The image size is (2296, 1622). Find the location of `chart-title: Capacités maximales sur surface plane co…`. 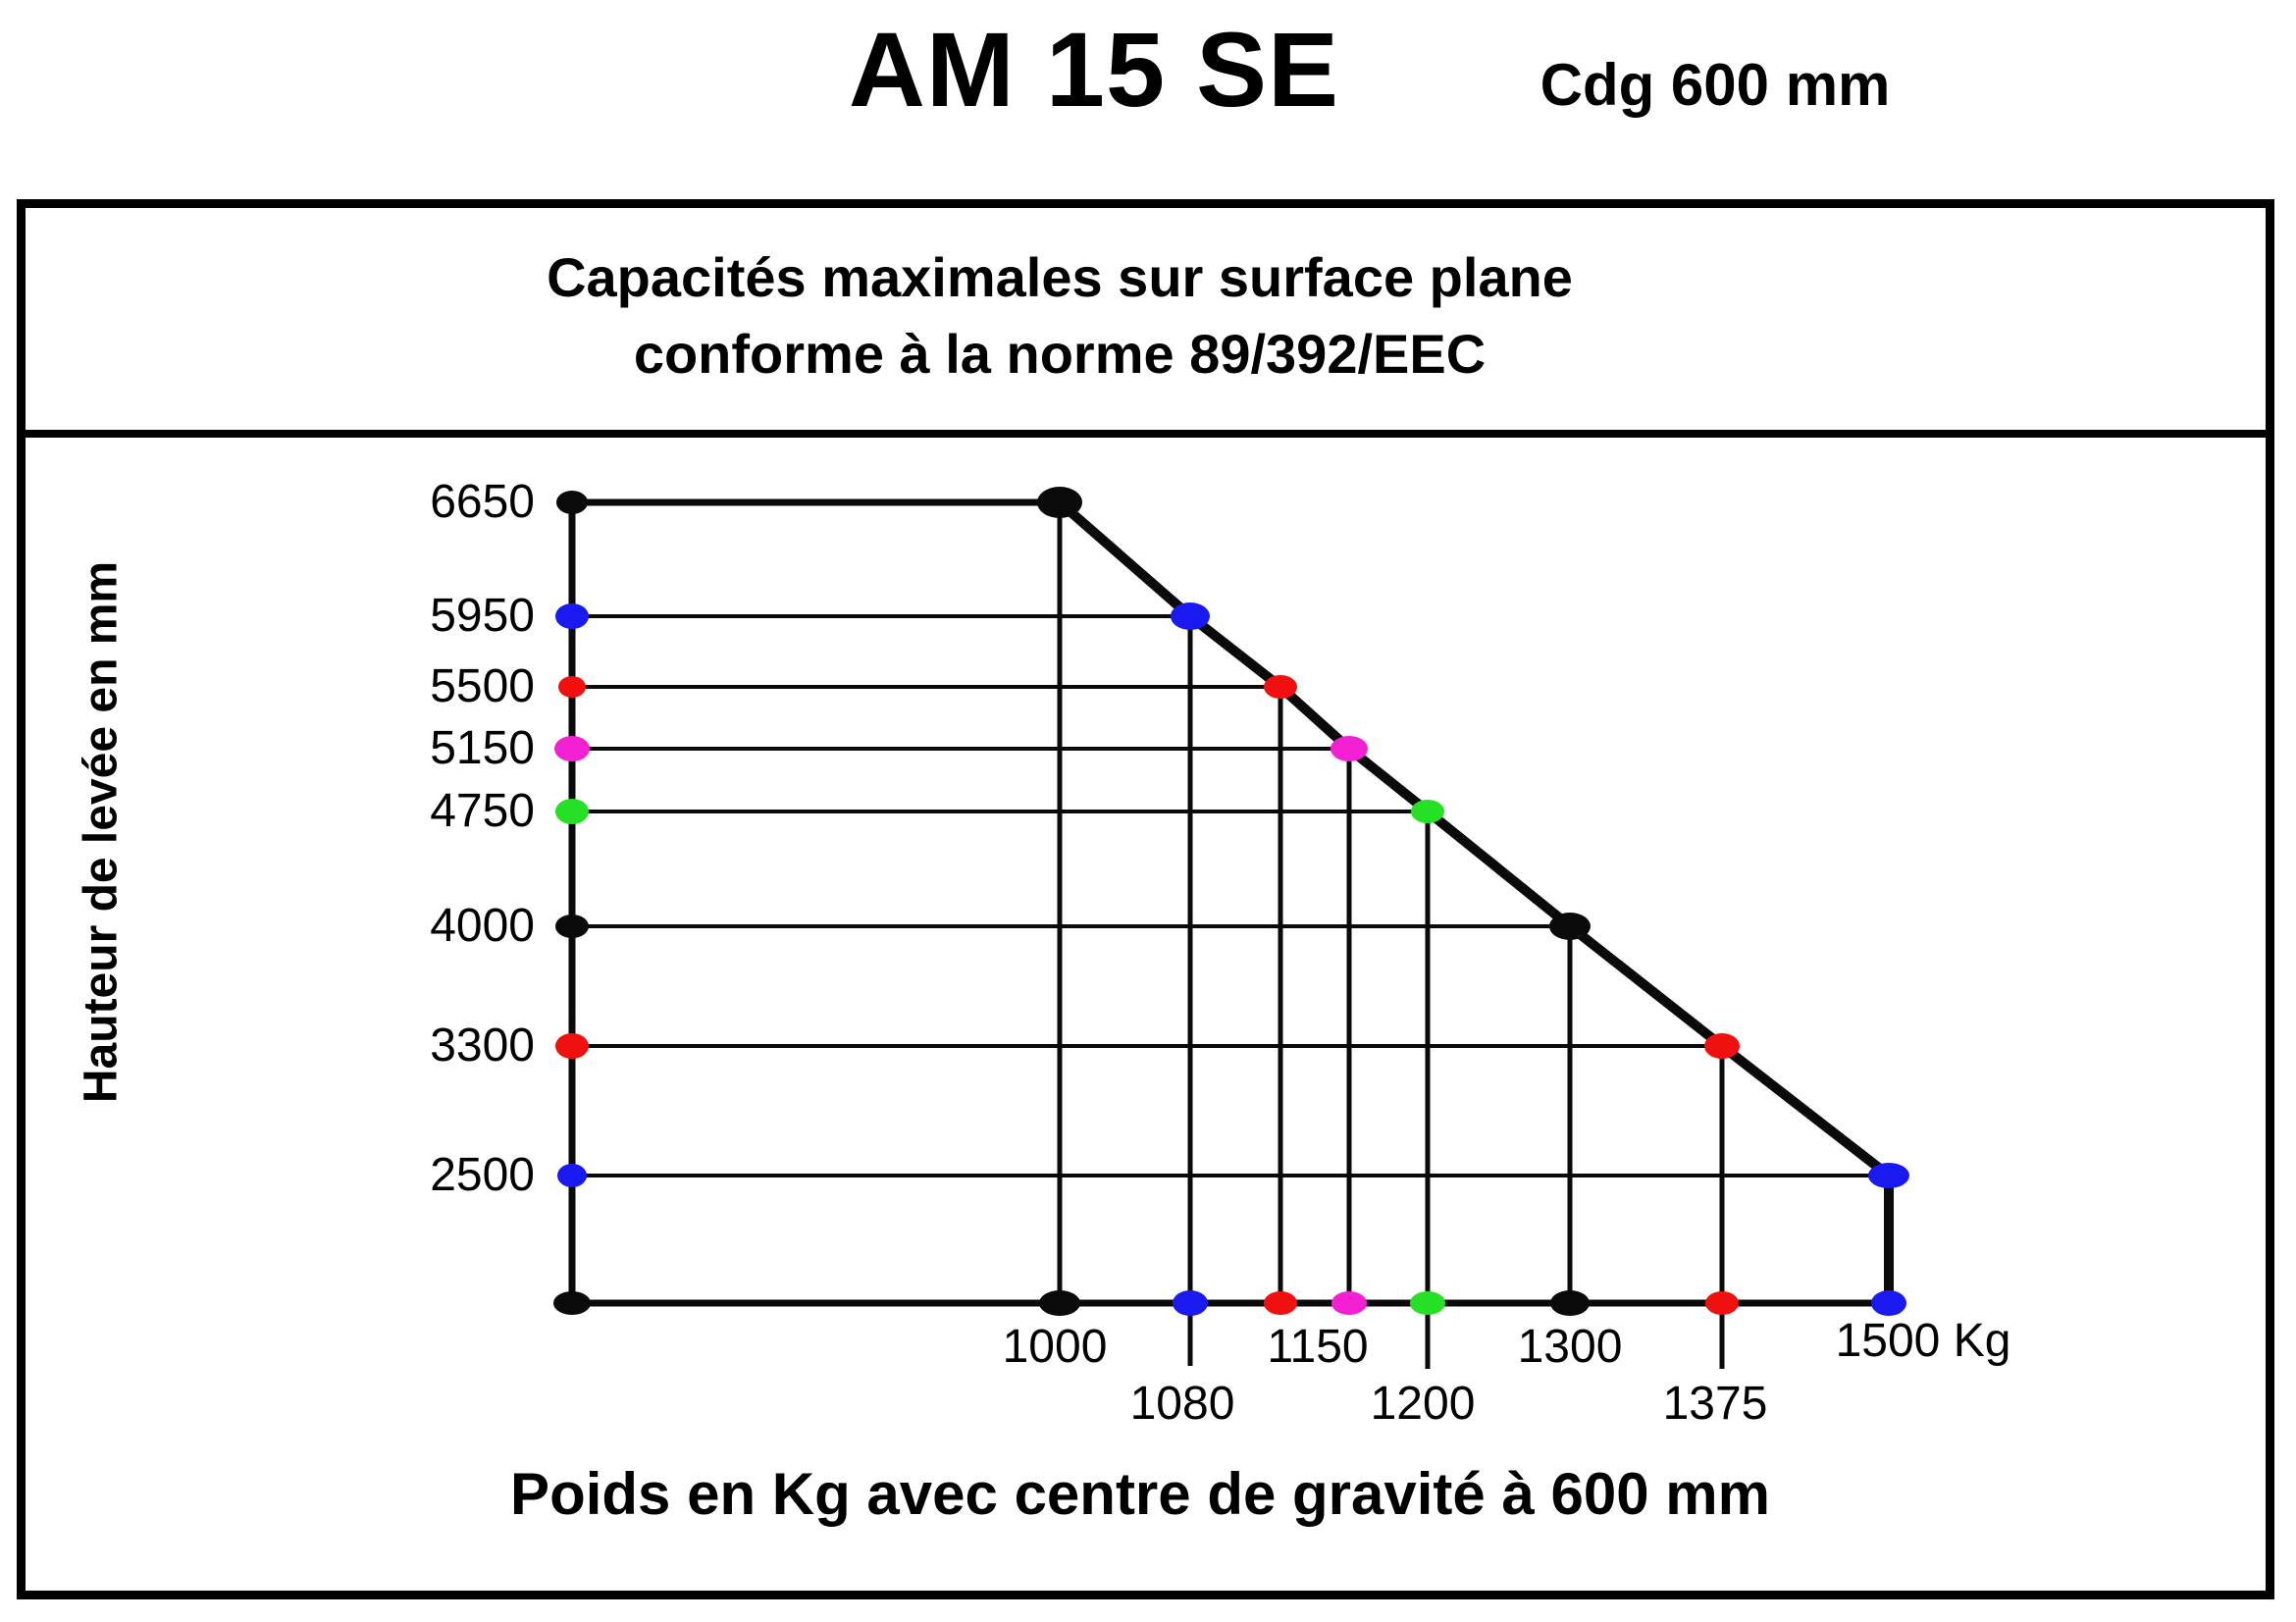

chart-title: Capacités maximales sur surface plane co… is located at coordinates (1060, 315).